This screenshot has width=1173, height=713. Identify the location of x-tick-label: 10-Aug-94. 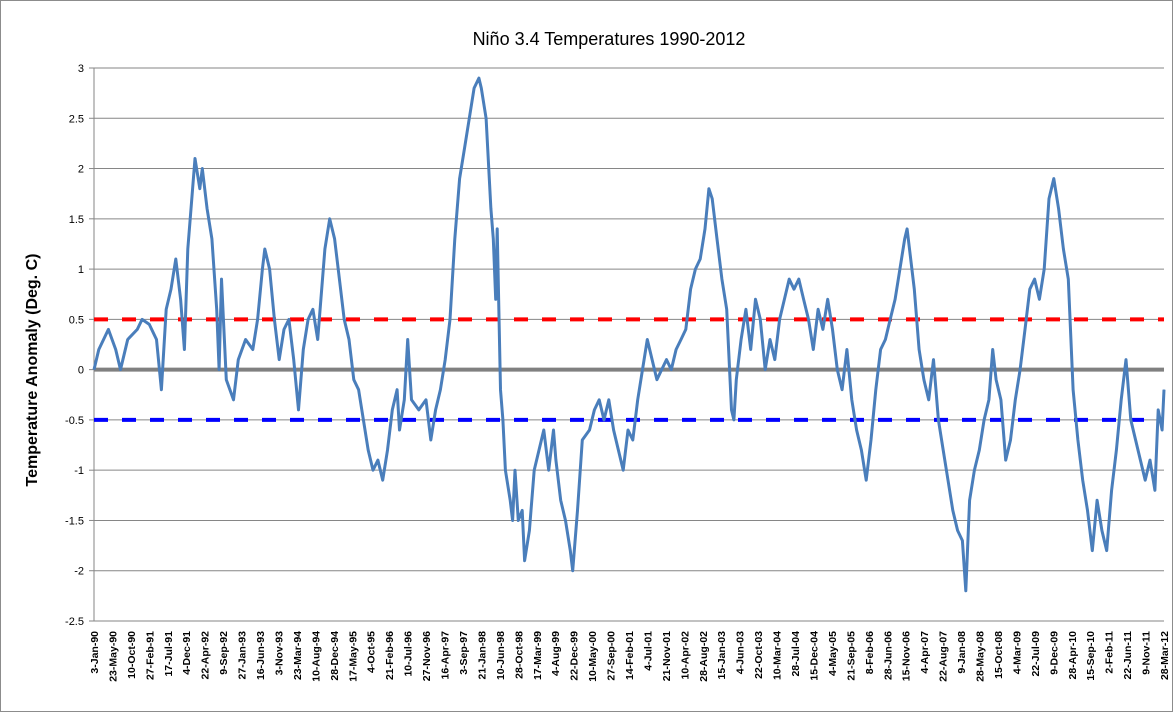
(316, 656).